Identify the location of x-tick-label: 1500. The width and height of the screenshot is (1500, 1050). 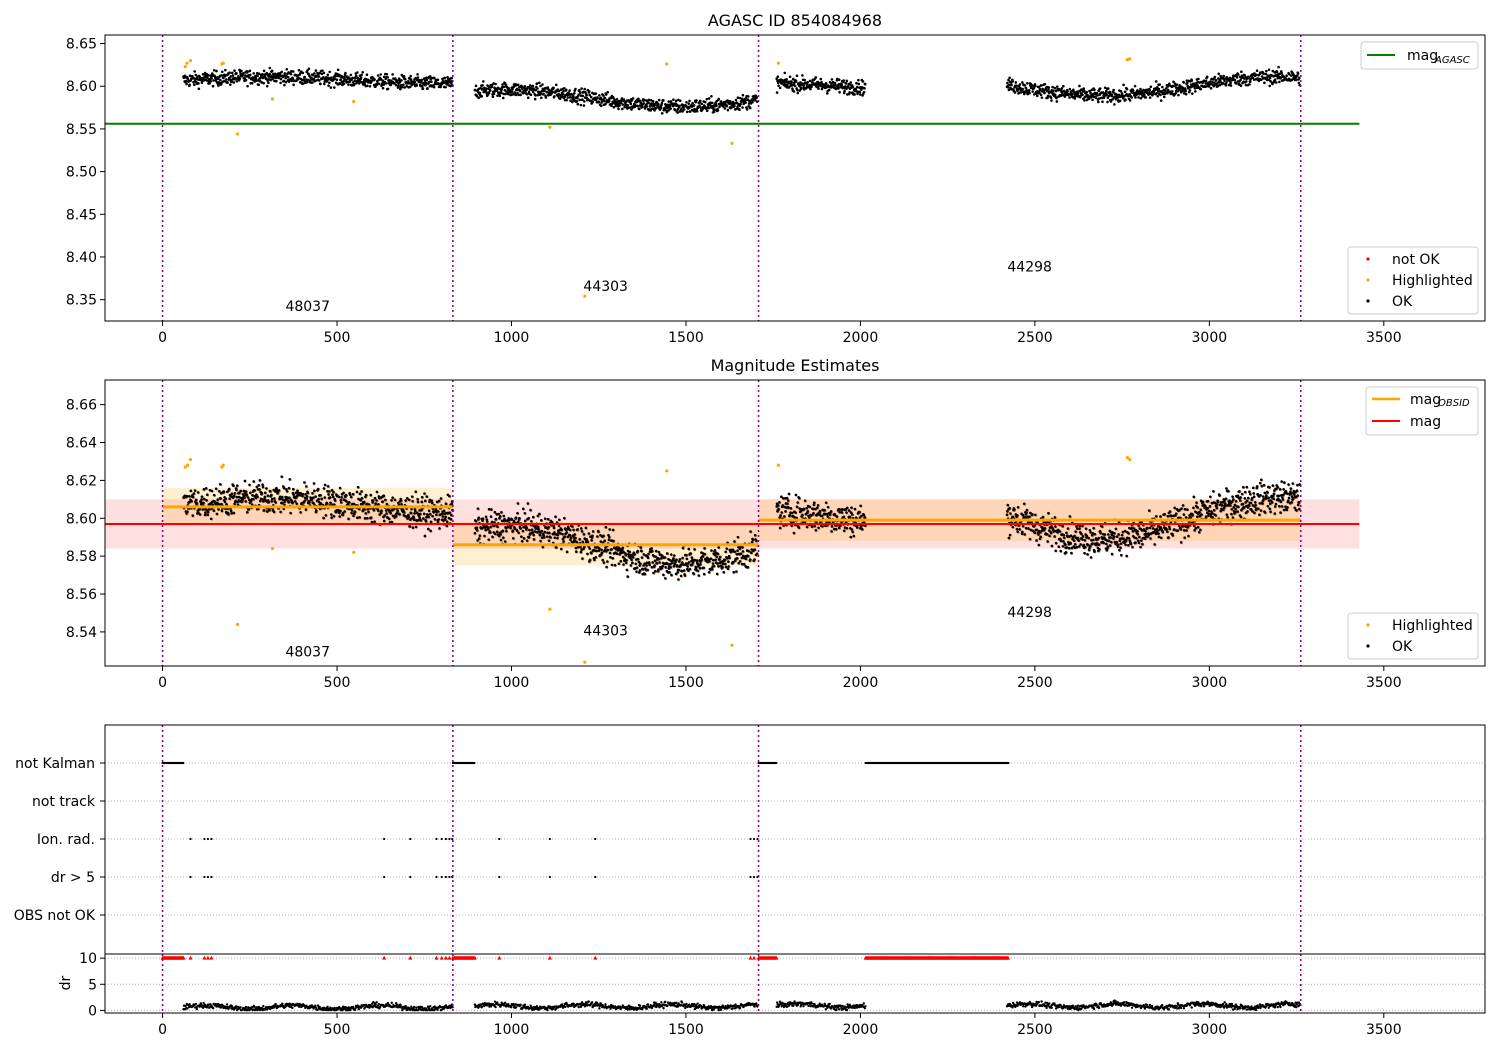
(686, 338).